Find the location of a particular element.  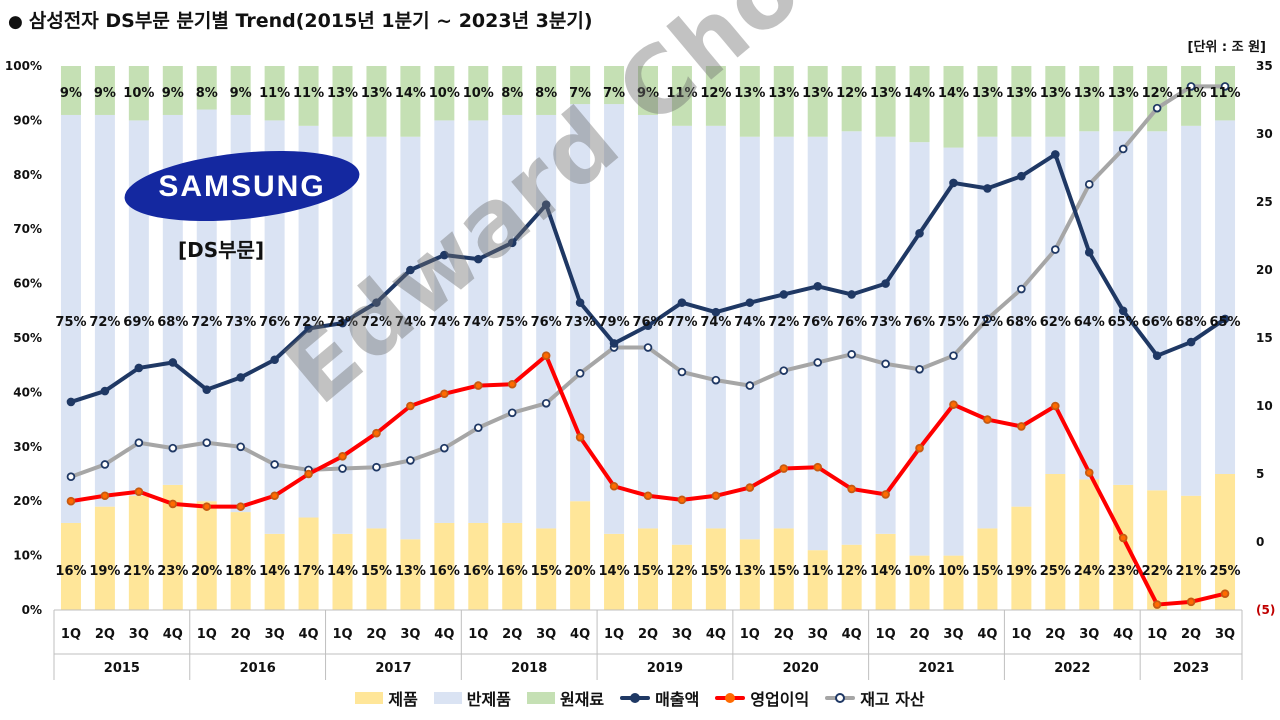

label-products: 25% is located at coordinates (1055, 571).